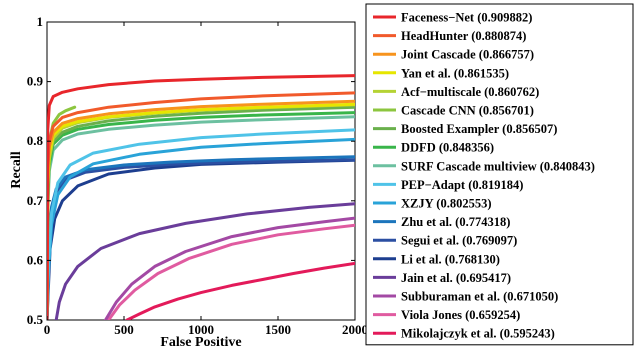 The image size is (637, 352). What do you see at coordinates (124, 329) in the screenshot?
I see `x-tick-label: 500` at bounding box center [124, 329].